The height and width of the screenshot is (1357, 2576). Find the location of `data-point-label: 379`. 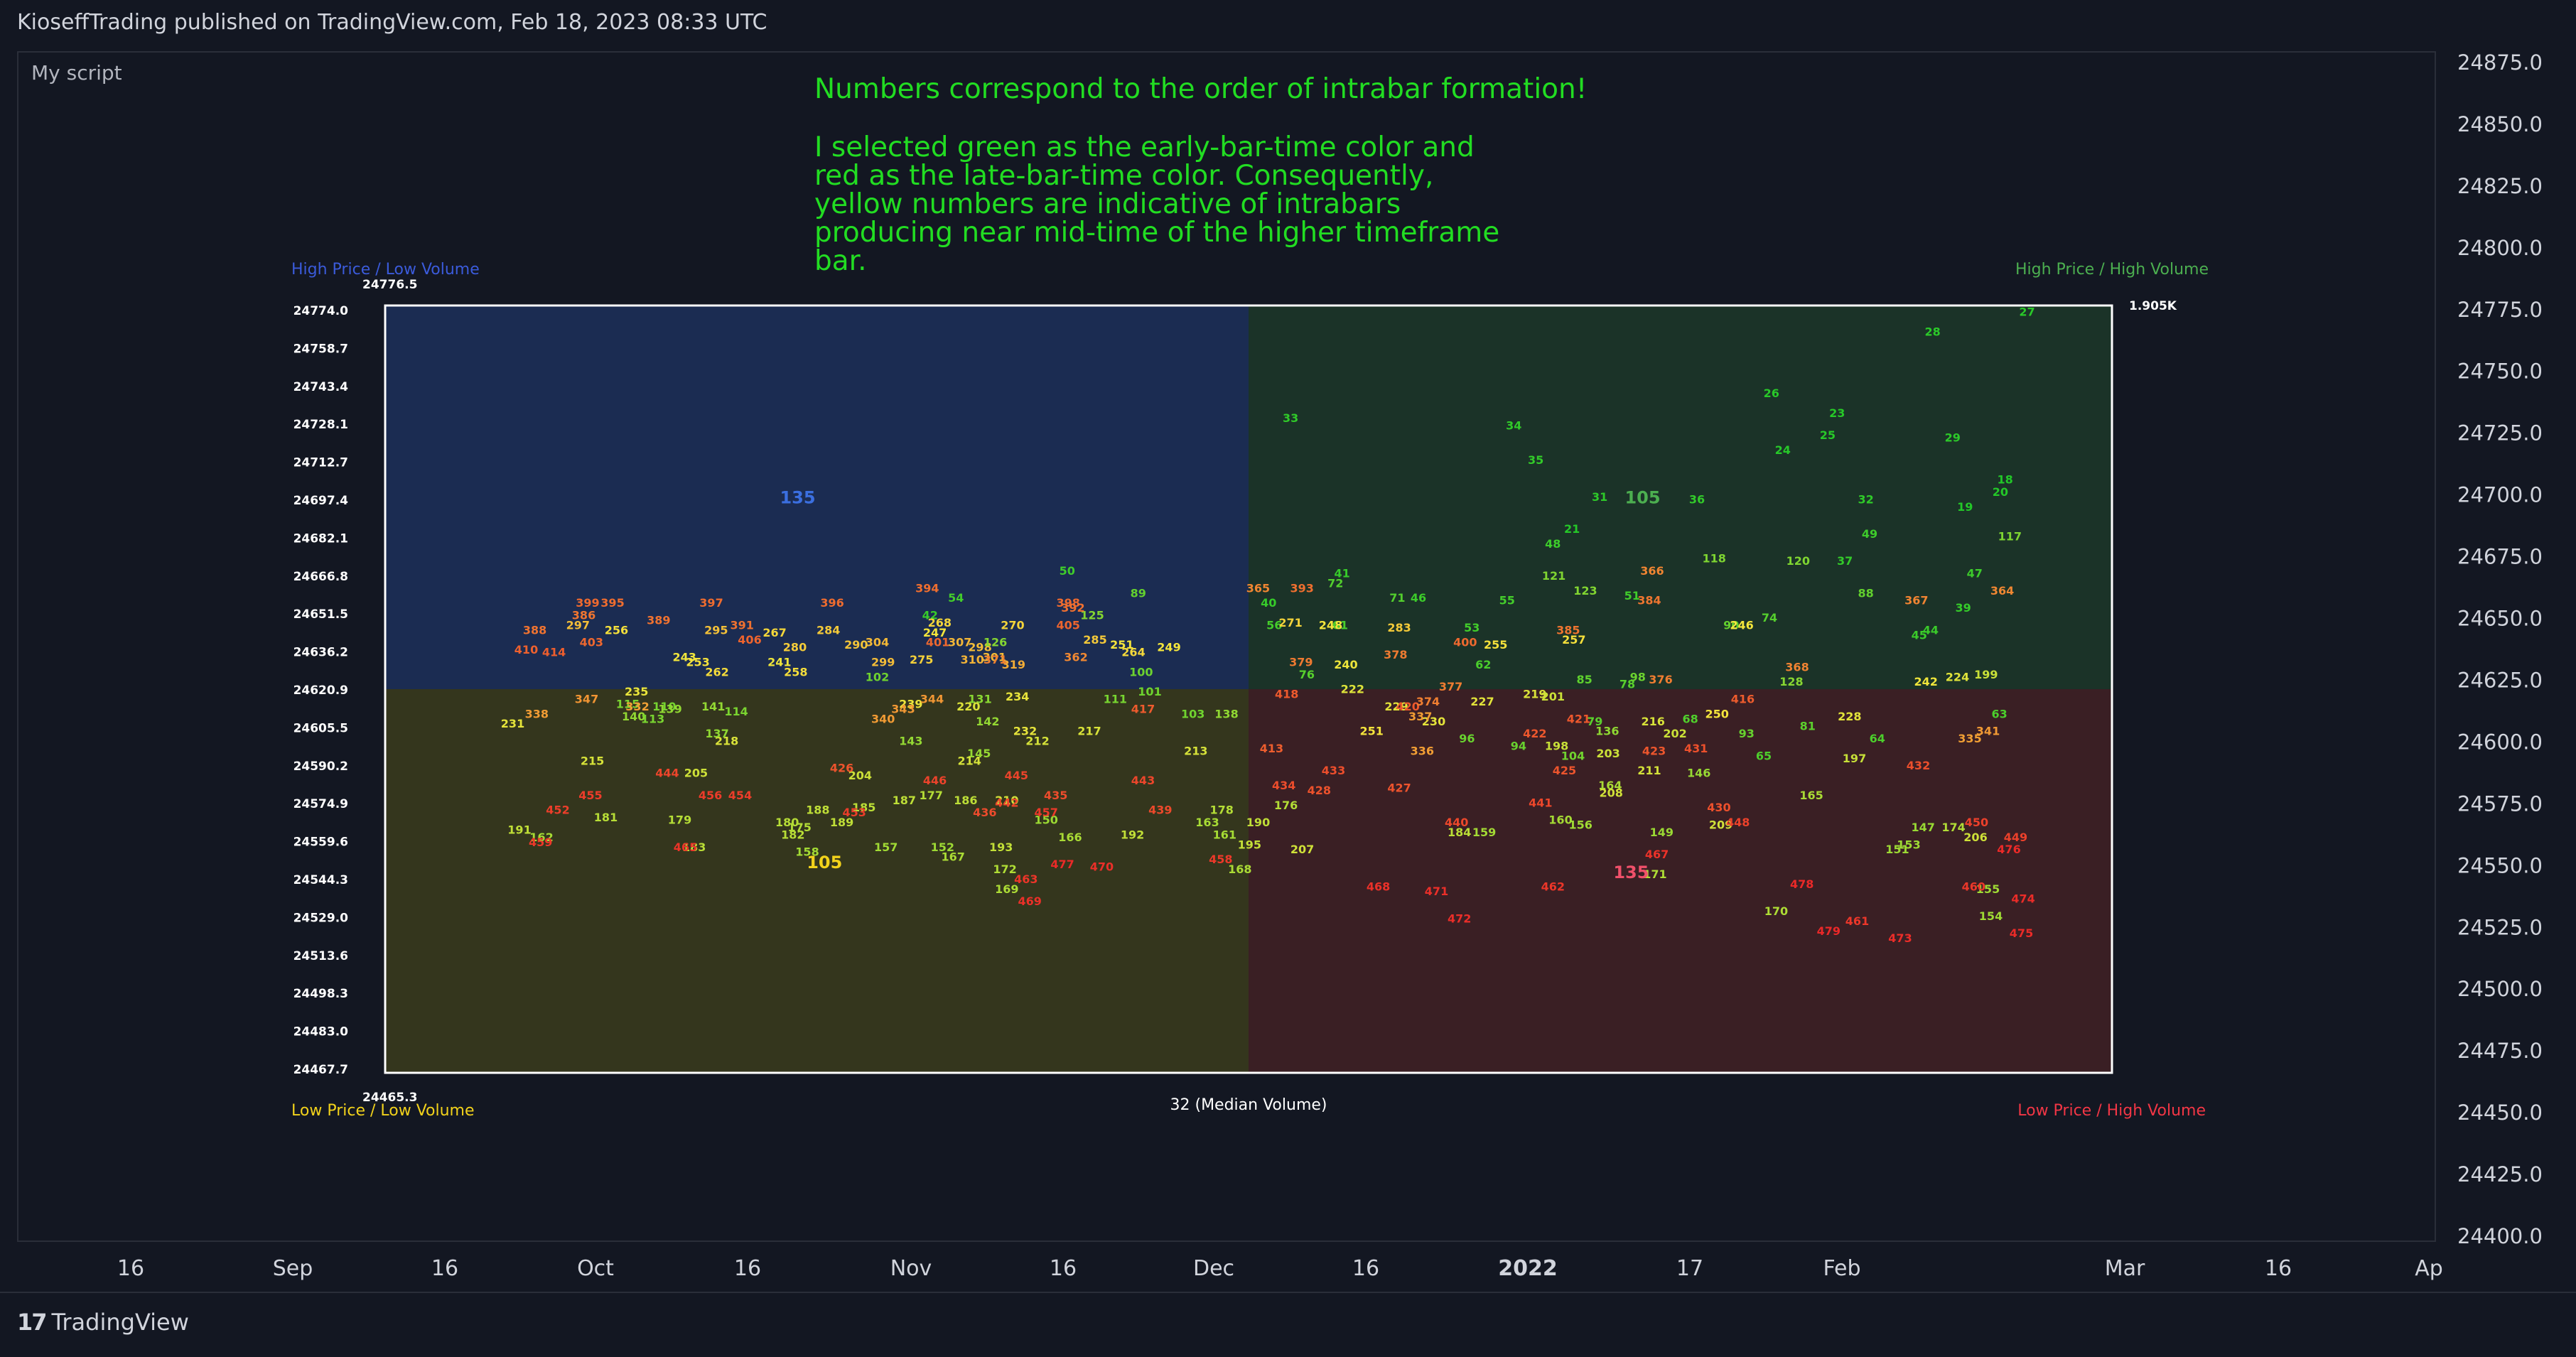

data-point-label: 379 is located at coordinates (1301, 662).